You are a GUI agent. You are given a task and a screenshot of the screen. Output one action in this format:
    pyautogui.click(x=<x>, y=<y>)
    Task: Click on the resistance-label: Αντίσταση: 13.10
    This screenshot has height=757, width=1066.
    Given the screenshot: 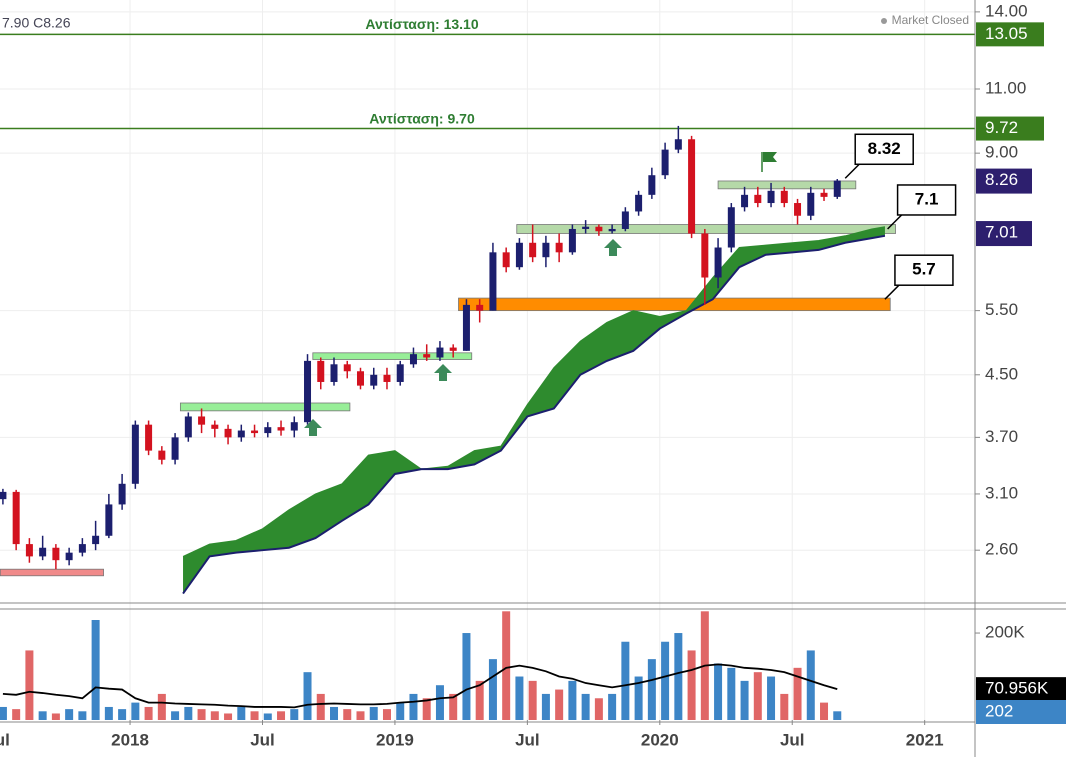 What is the action you would take?
    pyautogui.click(x=421, y=24)
    